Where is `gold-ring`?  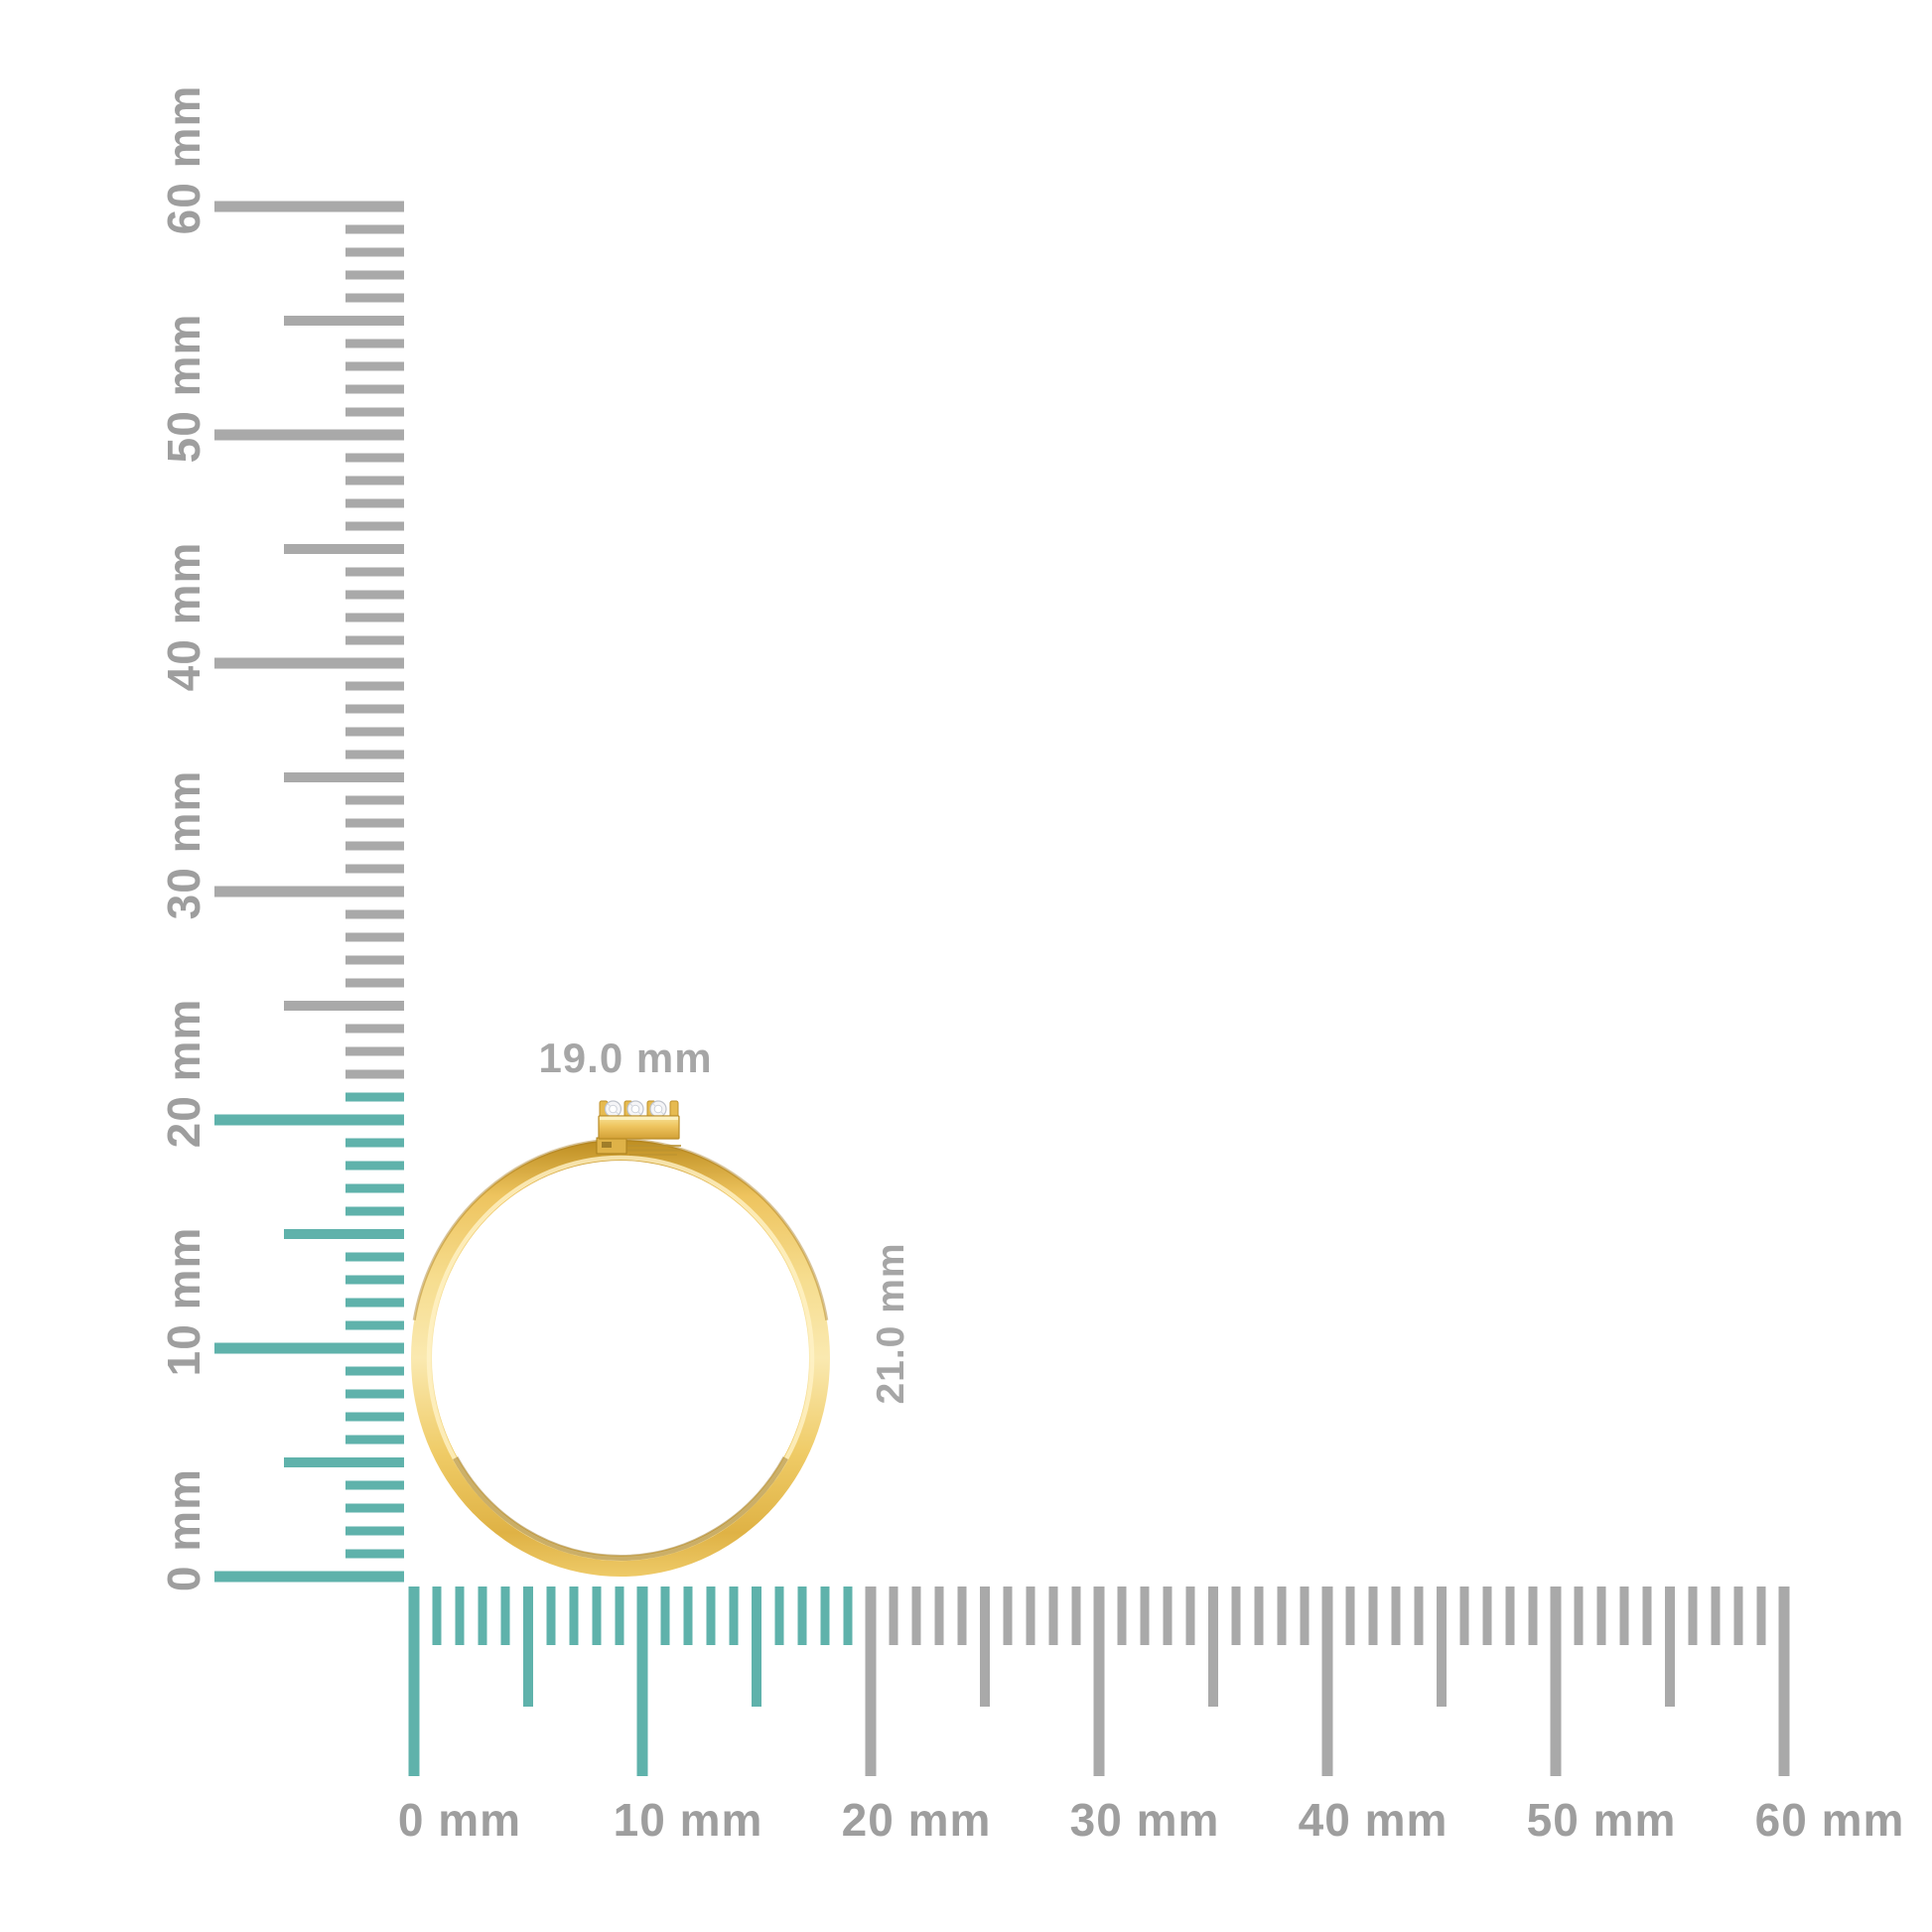
gold-ring is located at coordinates (621, 1339).